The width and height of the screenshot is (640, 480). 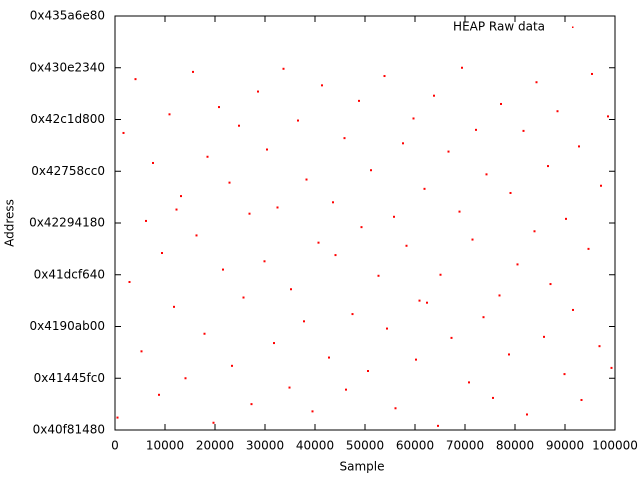 I want to click on y-tick-label: 0x435a6e80, so click(x=67, y=16).